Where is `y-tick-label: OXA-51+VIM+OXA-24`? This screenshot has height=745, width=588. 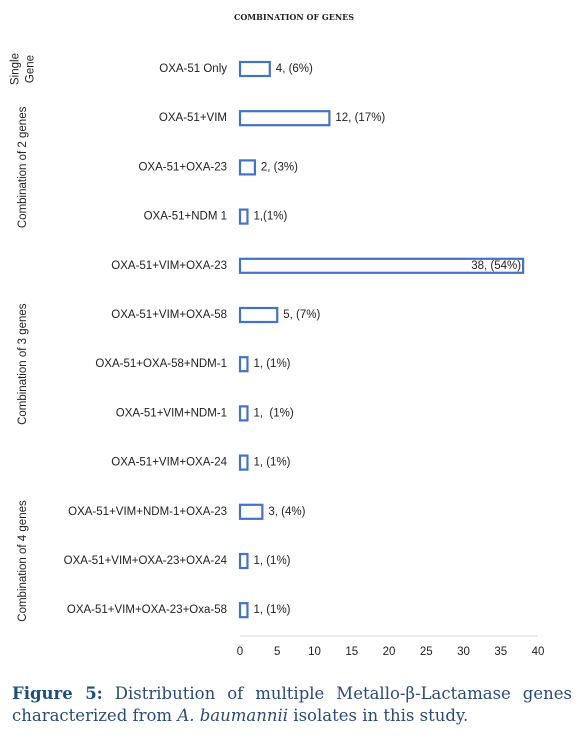 y-tick-label: OXA-51+VIM+OXA-24 is located at coordinates (169, 463).